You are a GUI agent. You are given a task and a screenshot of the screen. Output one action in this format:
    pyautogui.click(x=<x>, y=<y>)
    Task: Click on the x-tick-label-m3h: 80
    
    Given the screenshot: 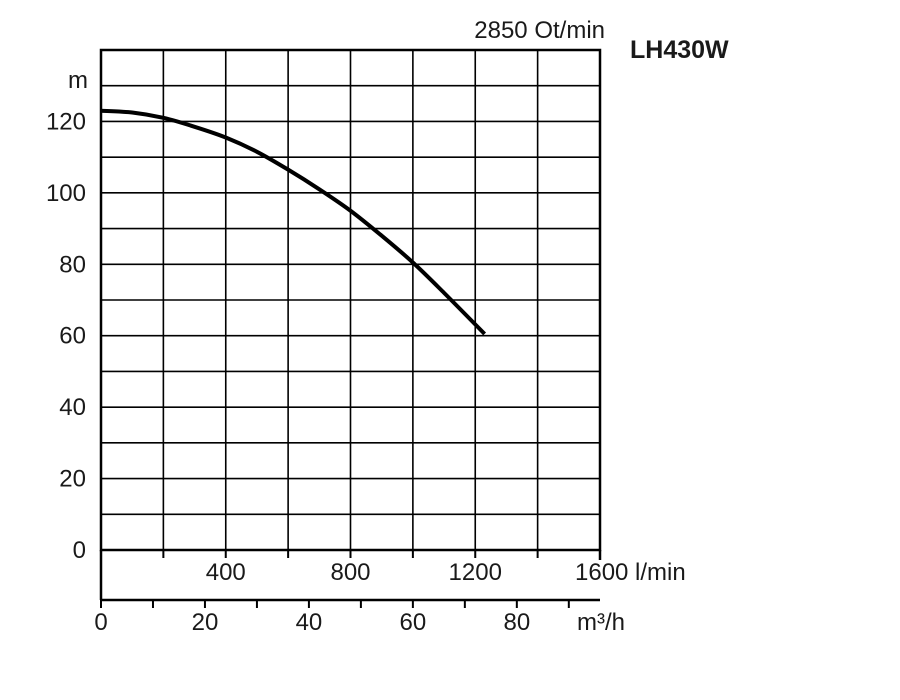 What is the action you would take?
    pyautogui.click(x=516, y=622)
    